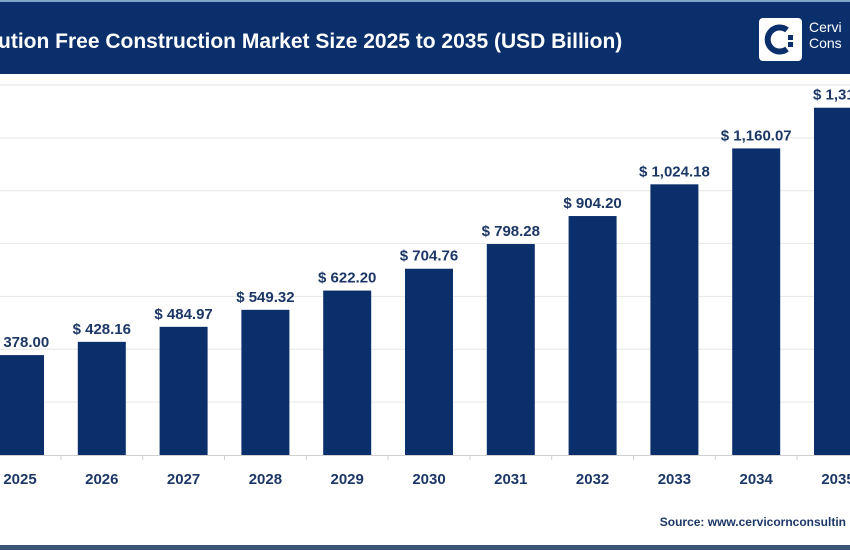  I want to click on logo-line-2: Cons, so click(825, 43).